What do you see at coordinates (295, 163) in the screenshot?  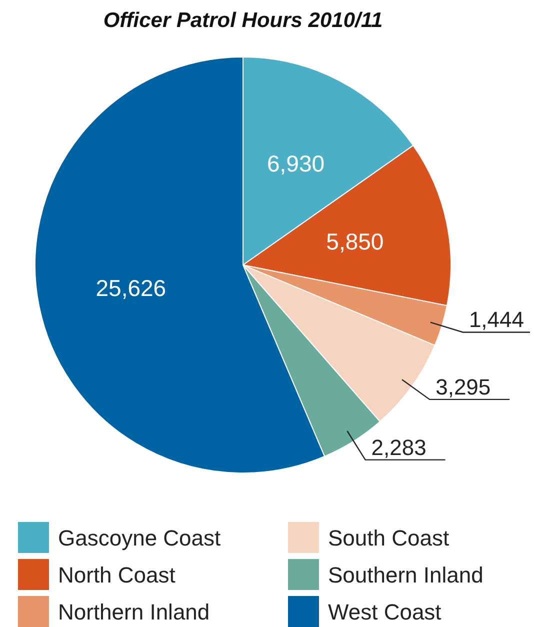 I see `data-label: 6,930` at bounding box center [295, 163].